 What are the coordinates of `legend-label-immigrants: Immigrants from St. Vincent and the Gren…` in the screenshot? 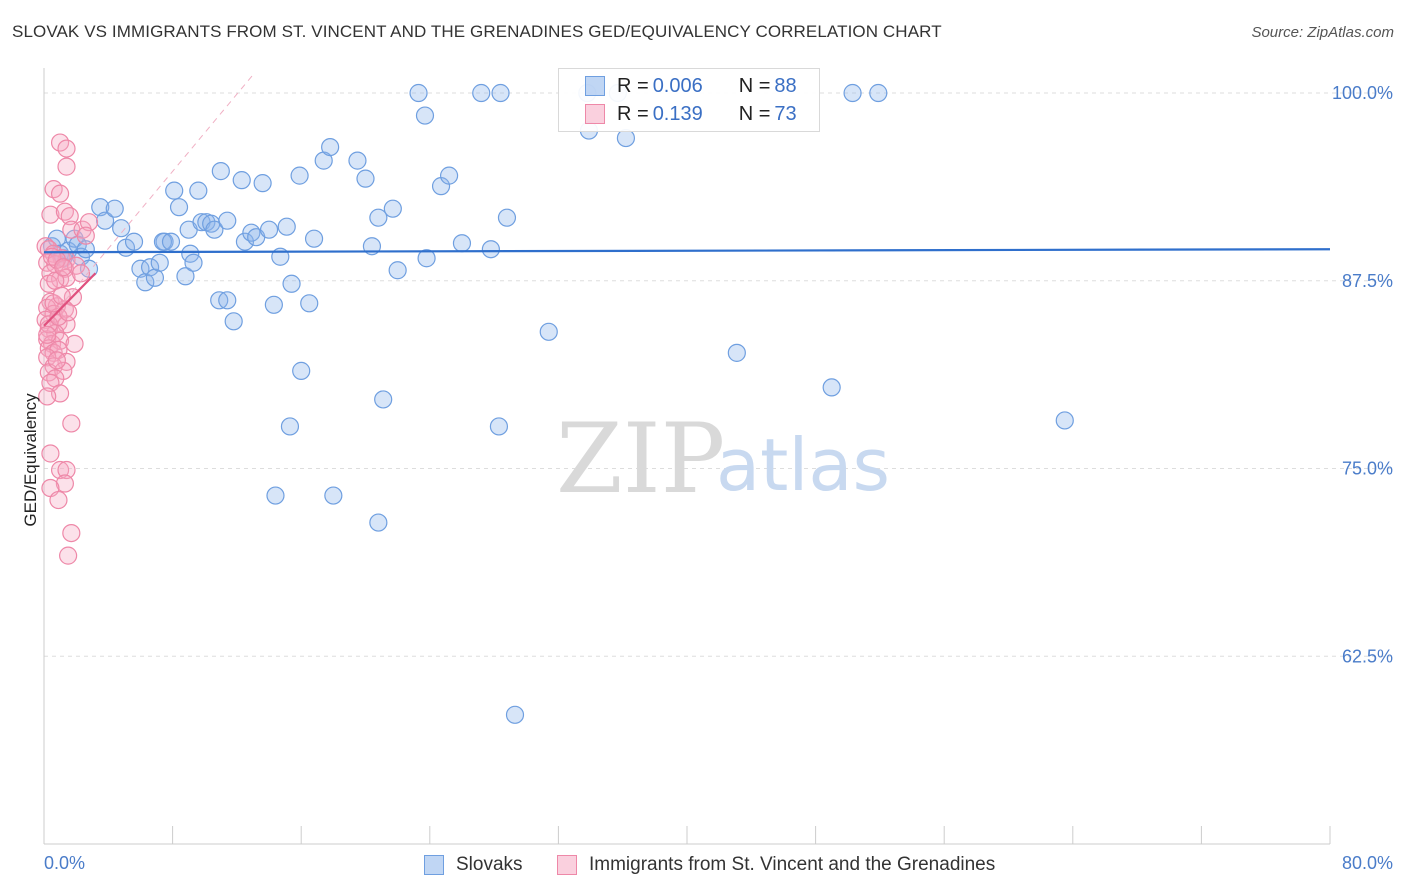 It's located at (792, 864).